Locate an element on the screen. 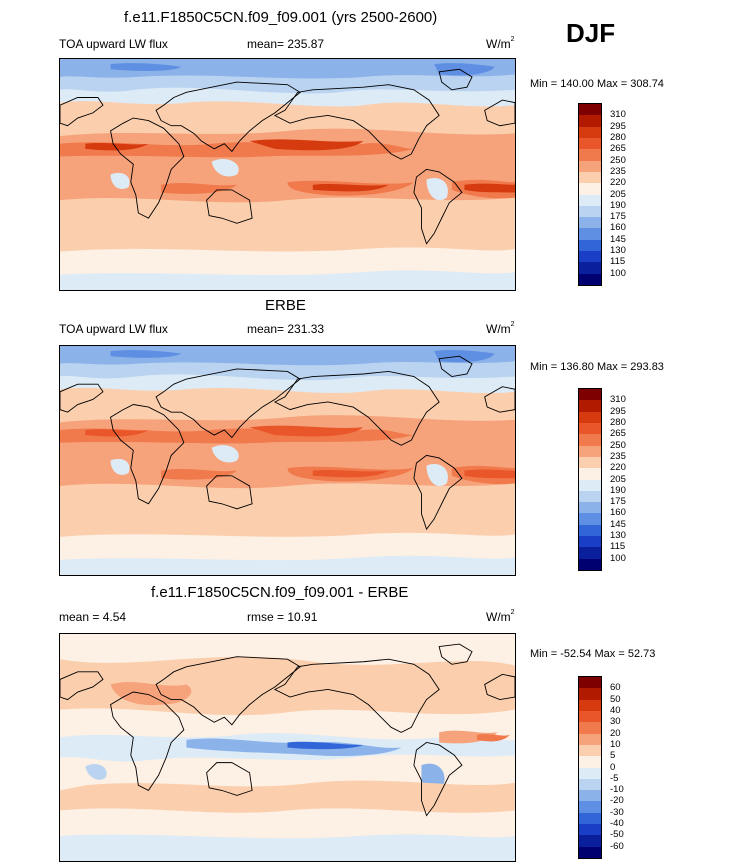  colorbar-tick-label: 0 is located at coordinates (613, 767).